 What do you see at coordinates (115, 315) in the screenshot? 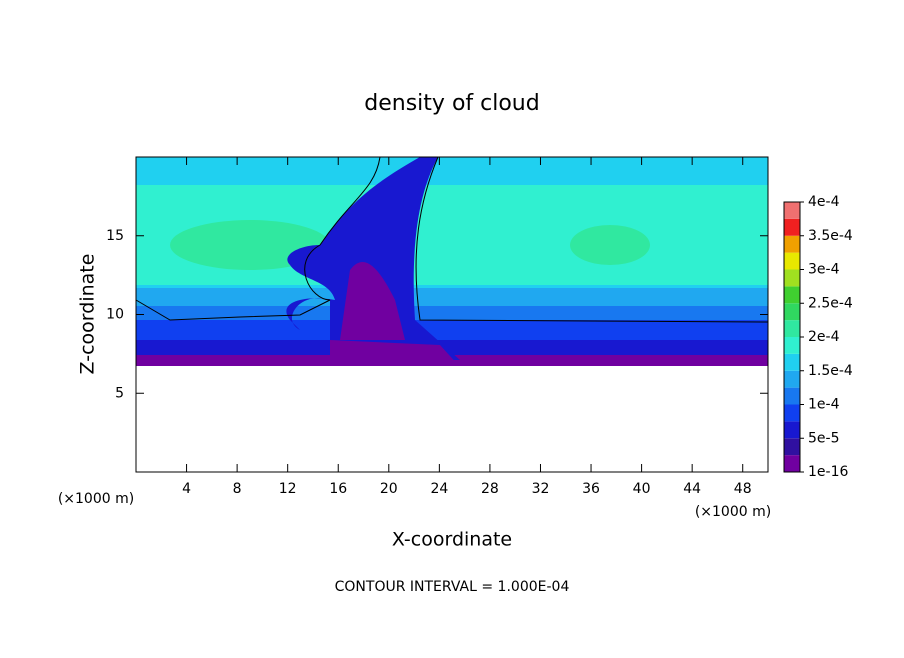
I see `y-tick-label: 10` at bounding box center [115, 315].